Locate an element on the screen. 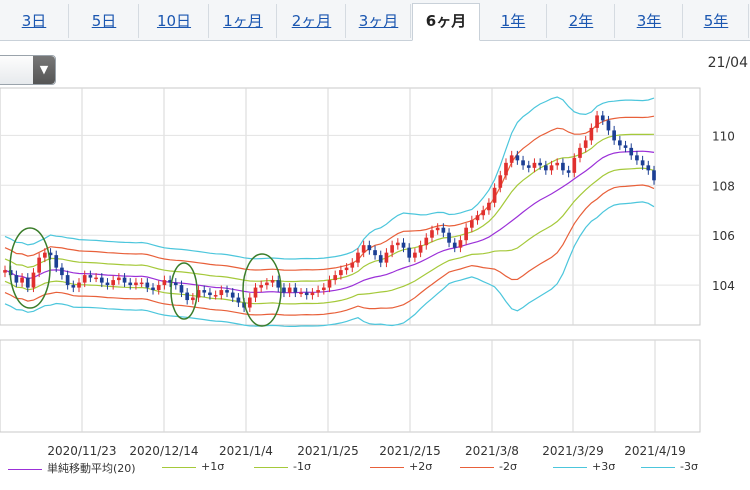 This screenshot has width=750, height=490. legend-item: +3σ is located at coordinates (584, 466).